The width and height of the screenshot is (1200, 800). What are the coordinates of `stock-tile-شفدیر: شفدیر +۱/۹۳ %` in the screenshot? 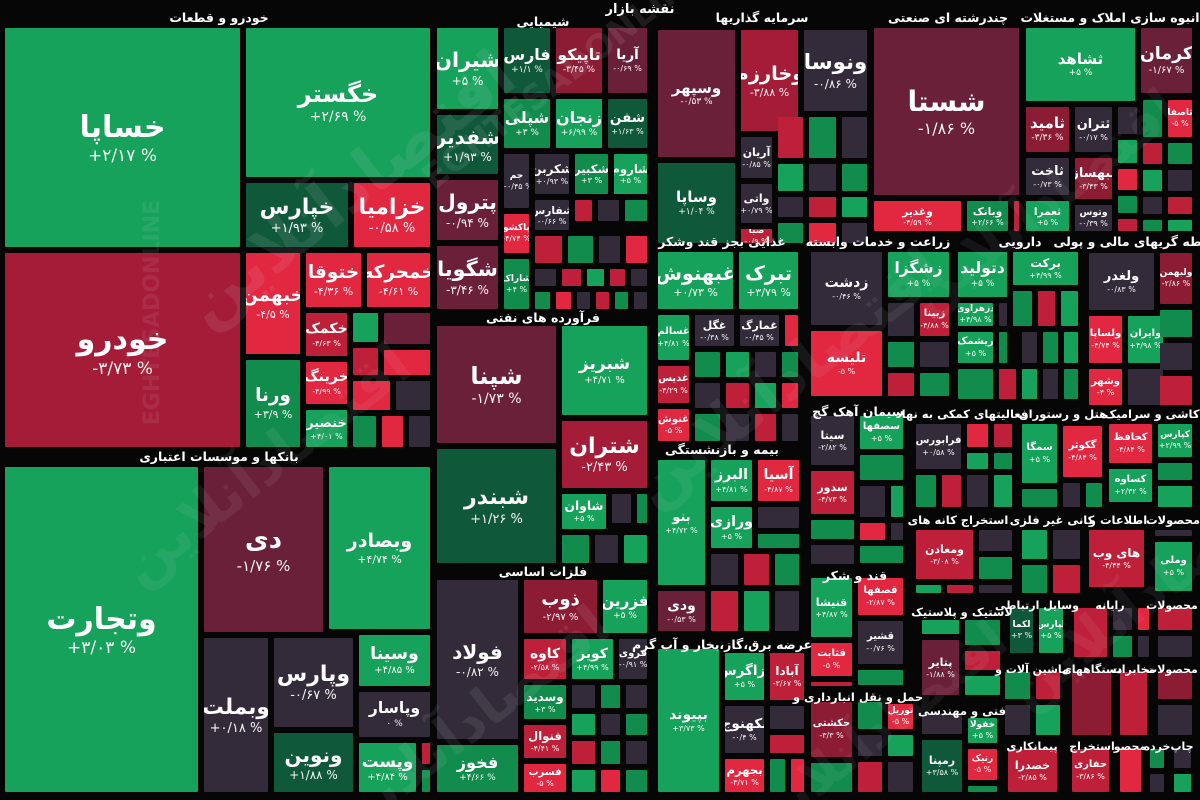 It's located at (467, 144).